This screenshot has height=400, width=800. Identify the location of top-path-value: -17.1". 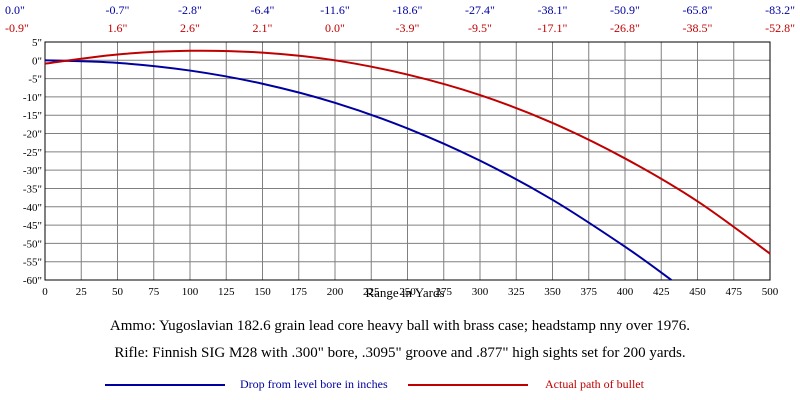
(553, 28).